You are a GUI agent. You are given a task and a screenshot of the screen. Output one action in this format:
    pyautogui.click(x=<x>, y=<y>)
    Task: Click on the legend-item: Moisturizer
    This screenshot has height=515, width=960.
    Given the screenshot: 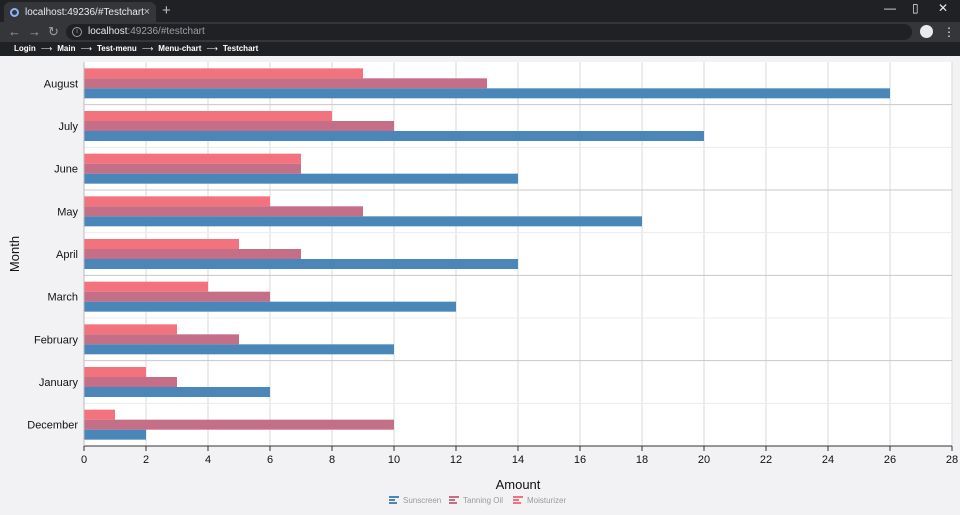 What is the action you would take?
    pyautogui.click(x=539, y=500)
    